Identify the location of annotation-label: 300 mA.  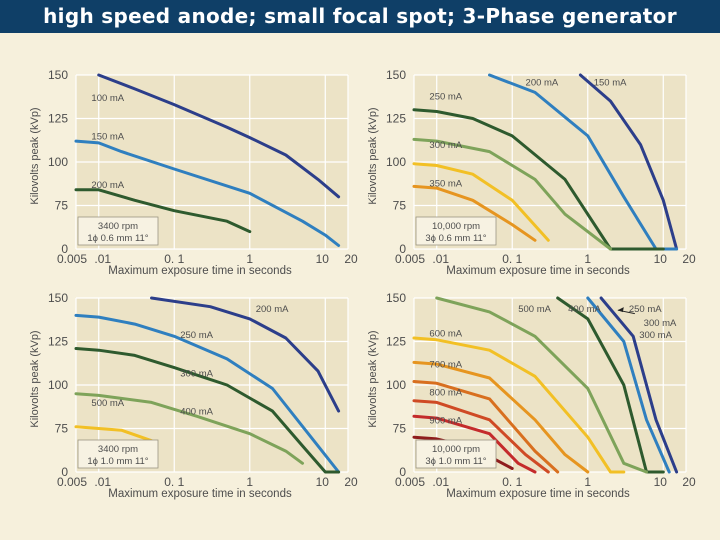
(660, 323).